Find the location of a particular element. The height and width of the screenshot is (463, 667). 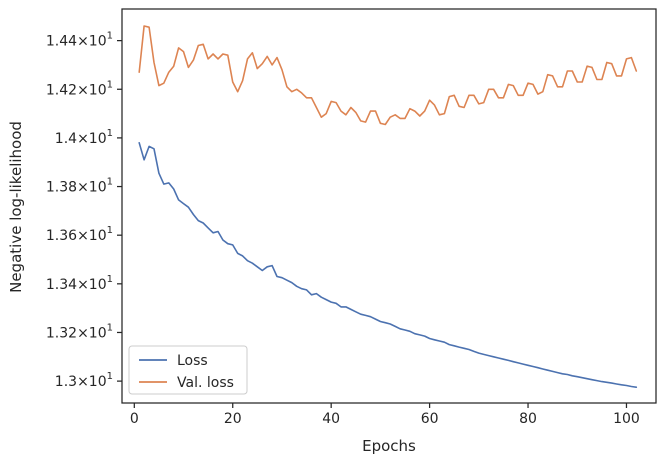

y-tick-mantissa: 1.44 is located at coordinates (61, 42).